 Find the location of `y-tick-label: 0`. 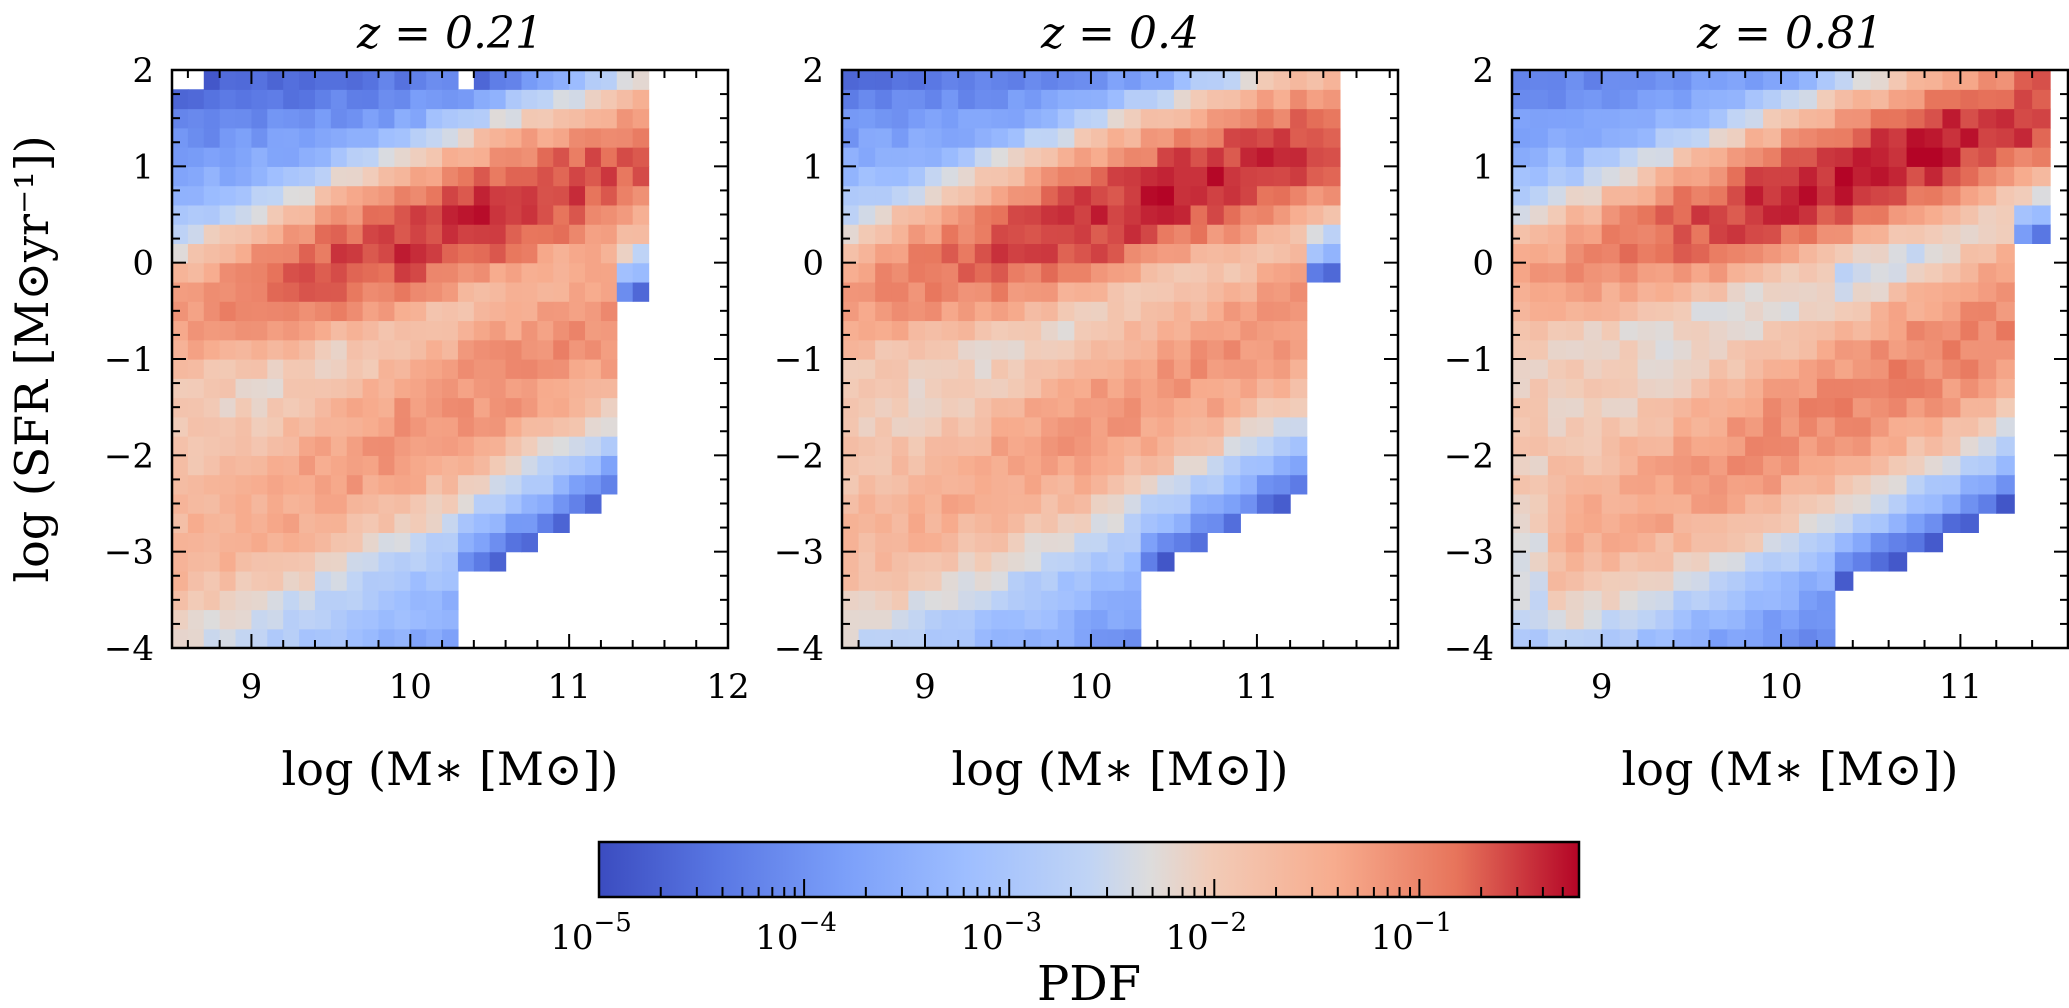

y-tick-label: 0 is located at coordinates (813, 264).